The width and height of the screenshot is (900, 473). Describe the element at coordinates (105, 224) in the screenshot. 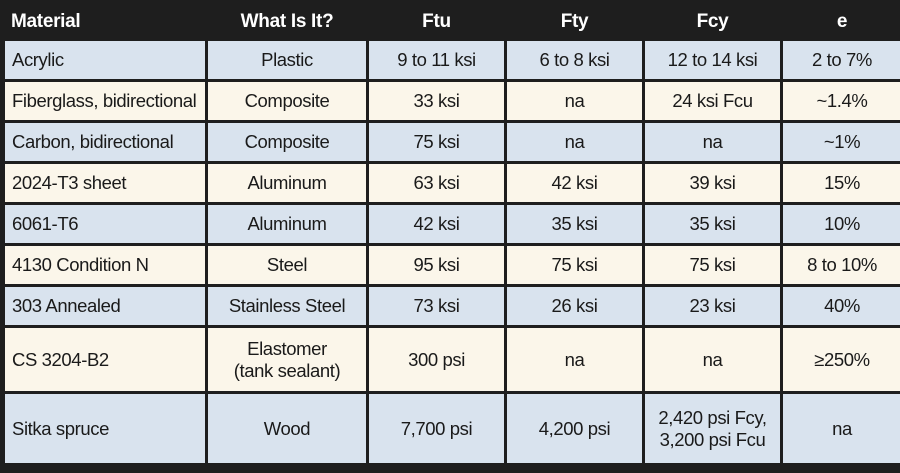

I see `cell-material: 6061-T6` at that location.